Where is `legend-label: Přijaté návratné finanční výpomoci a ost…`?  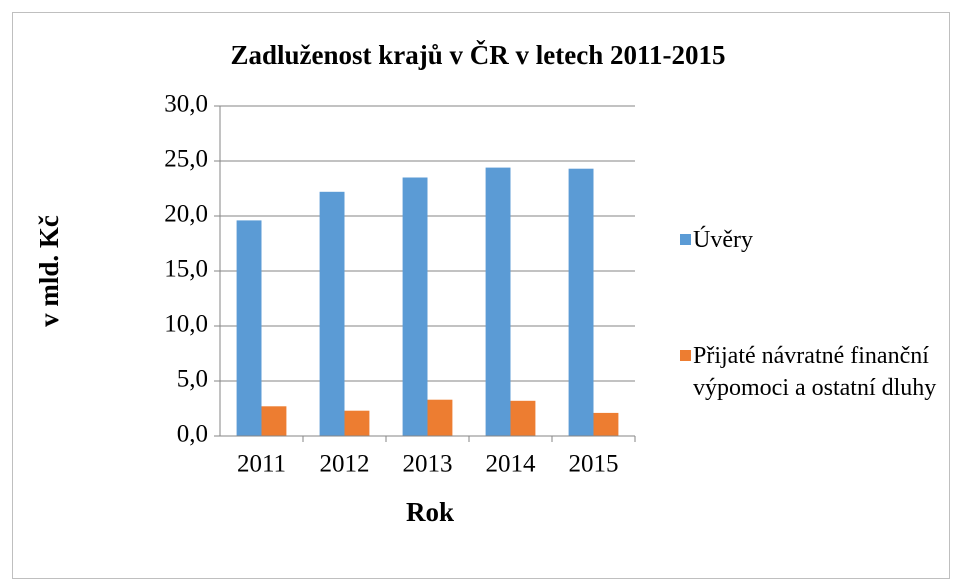
legend-label: Přijaté návratné finanční výpomoci a ost… is located at coordinates (815, 372).